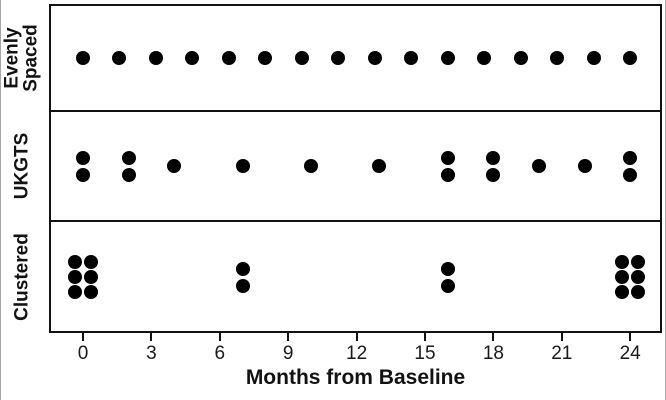  I want to click on x-axis-tick-label: 12, so click(357, 353).